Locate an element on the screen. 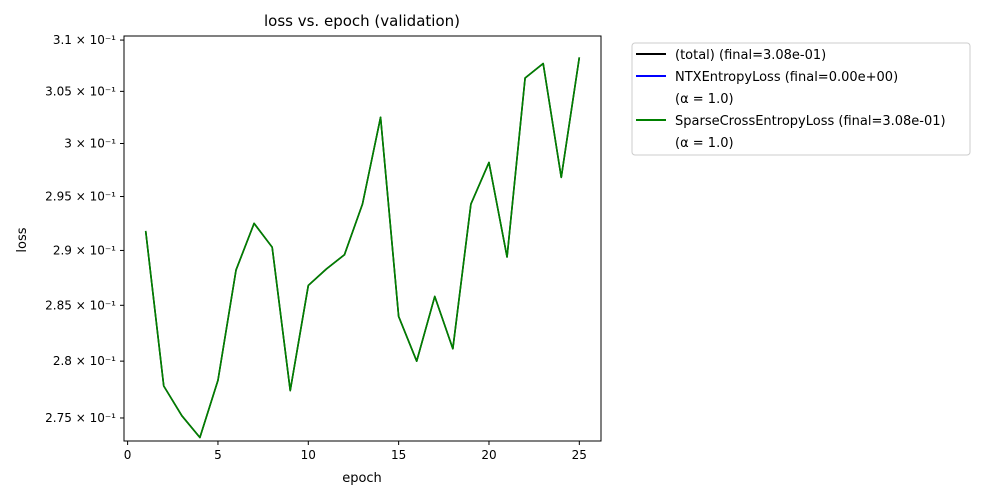  x-tick-label: 5 is located at coordinates (218, 455).